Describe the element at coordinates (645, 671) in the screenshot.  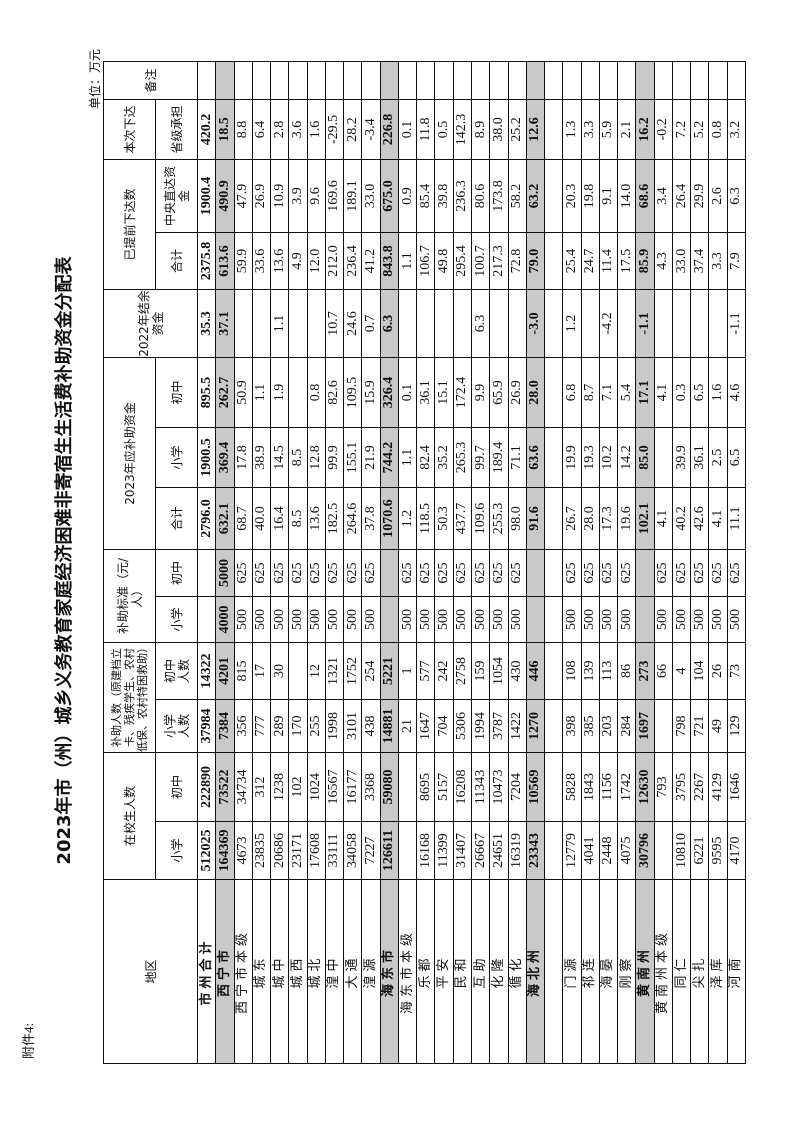
I see `value-cell: 273` at that location.